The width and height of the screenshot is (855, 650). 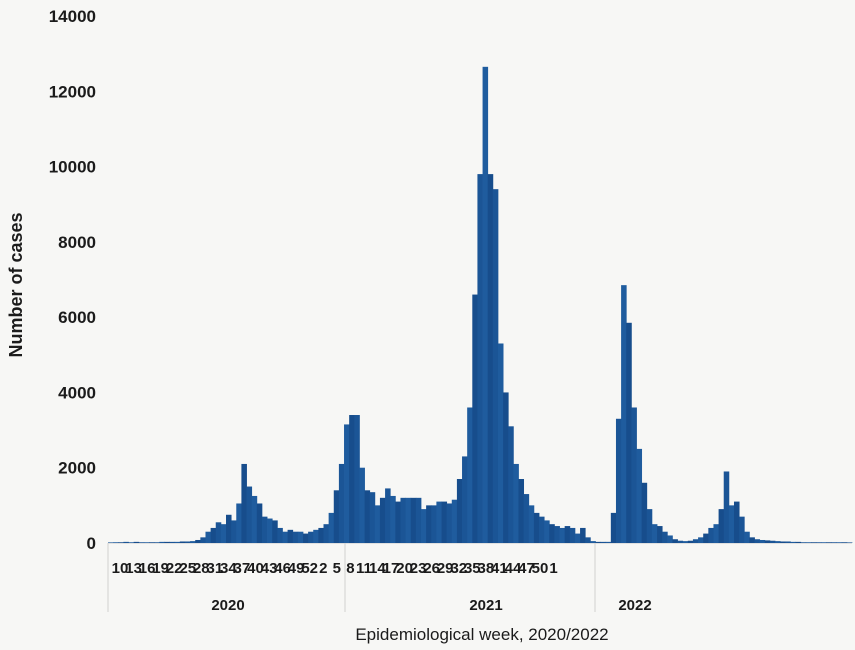 What do you see at coordinates (350, 568) in the screenshot?
I see `x-tick-label: 8` at bounding box center [350, 568].